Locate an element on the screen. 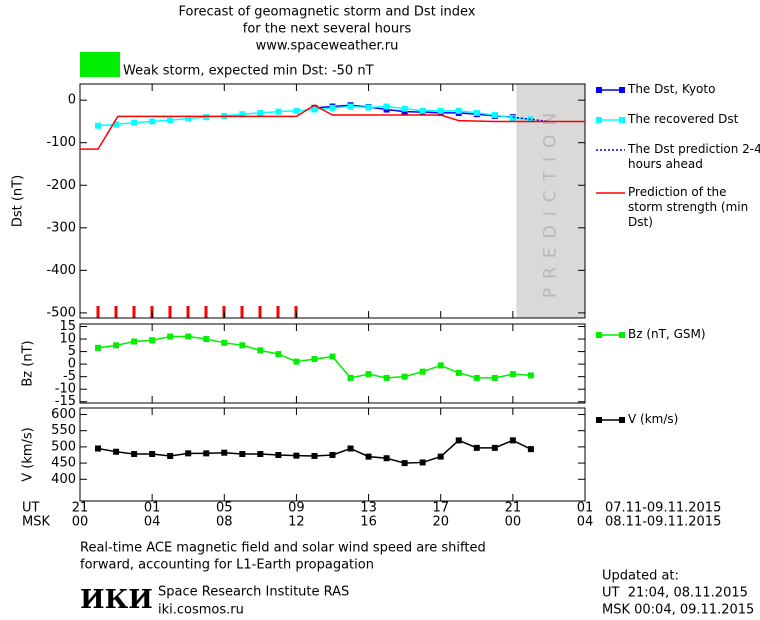 This screenshot has height=620, width=760. y-tick-label: 450 is located at coordinates (63, 463).